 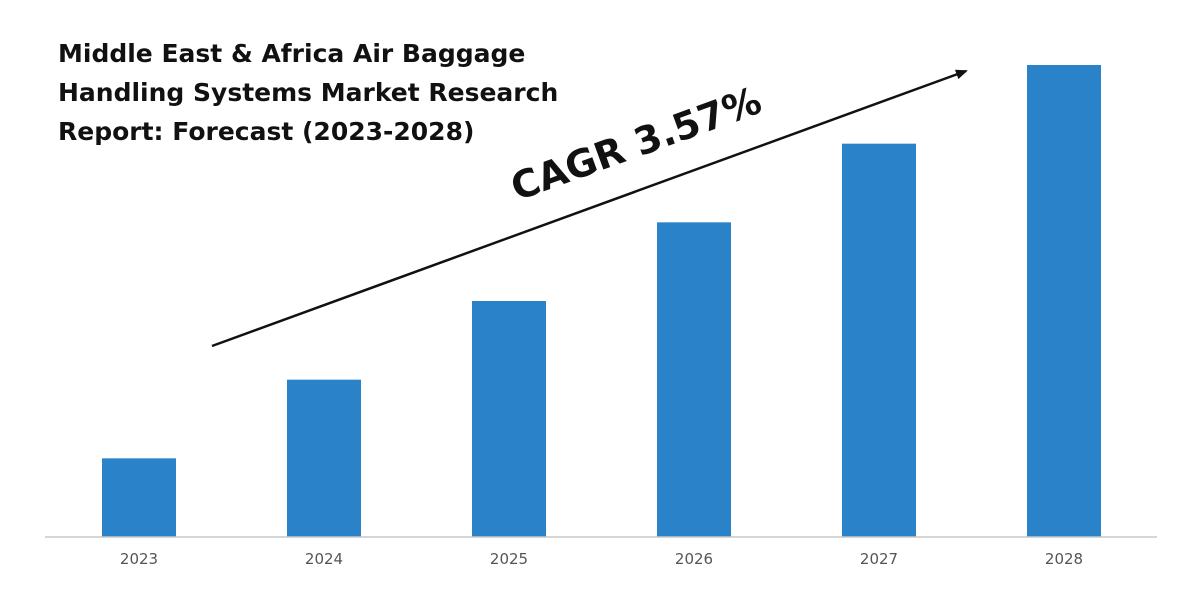 What do you see at coordinates (1064, 301) in the screenshot?
I see `bar-2028` at bounding box center [1064, 301].